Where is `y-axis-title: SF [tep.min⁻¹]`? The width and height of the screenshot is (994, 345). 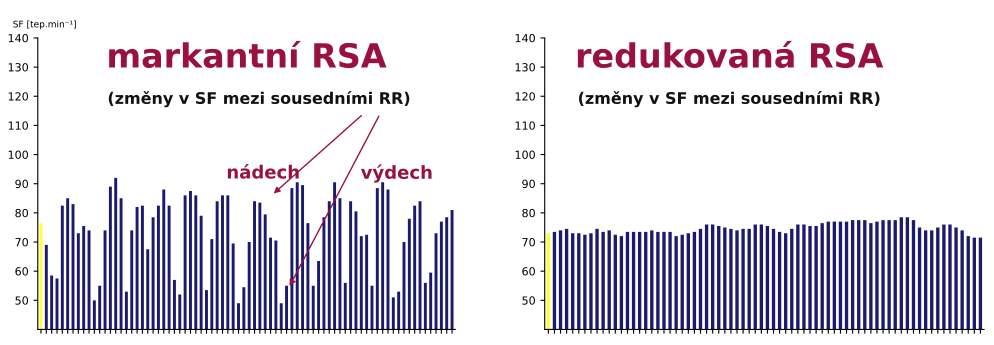
y-axis-title: SF [tep.min⁻¹] is located at coordinates (44, 25).